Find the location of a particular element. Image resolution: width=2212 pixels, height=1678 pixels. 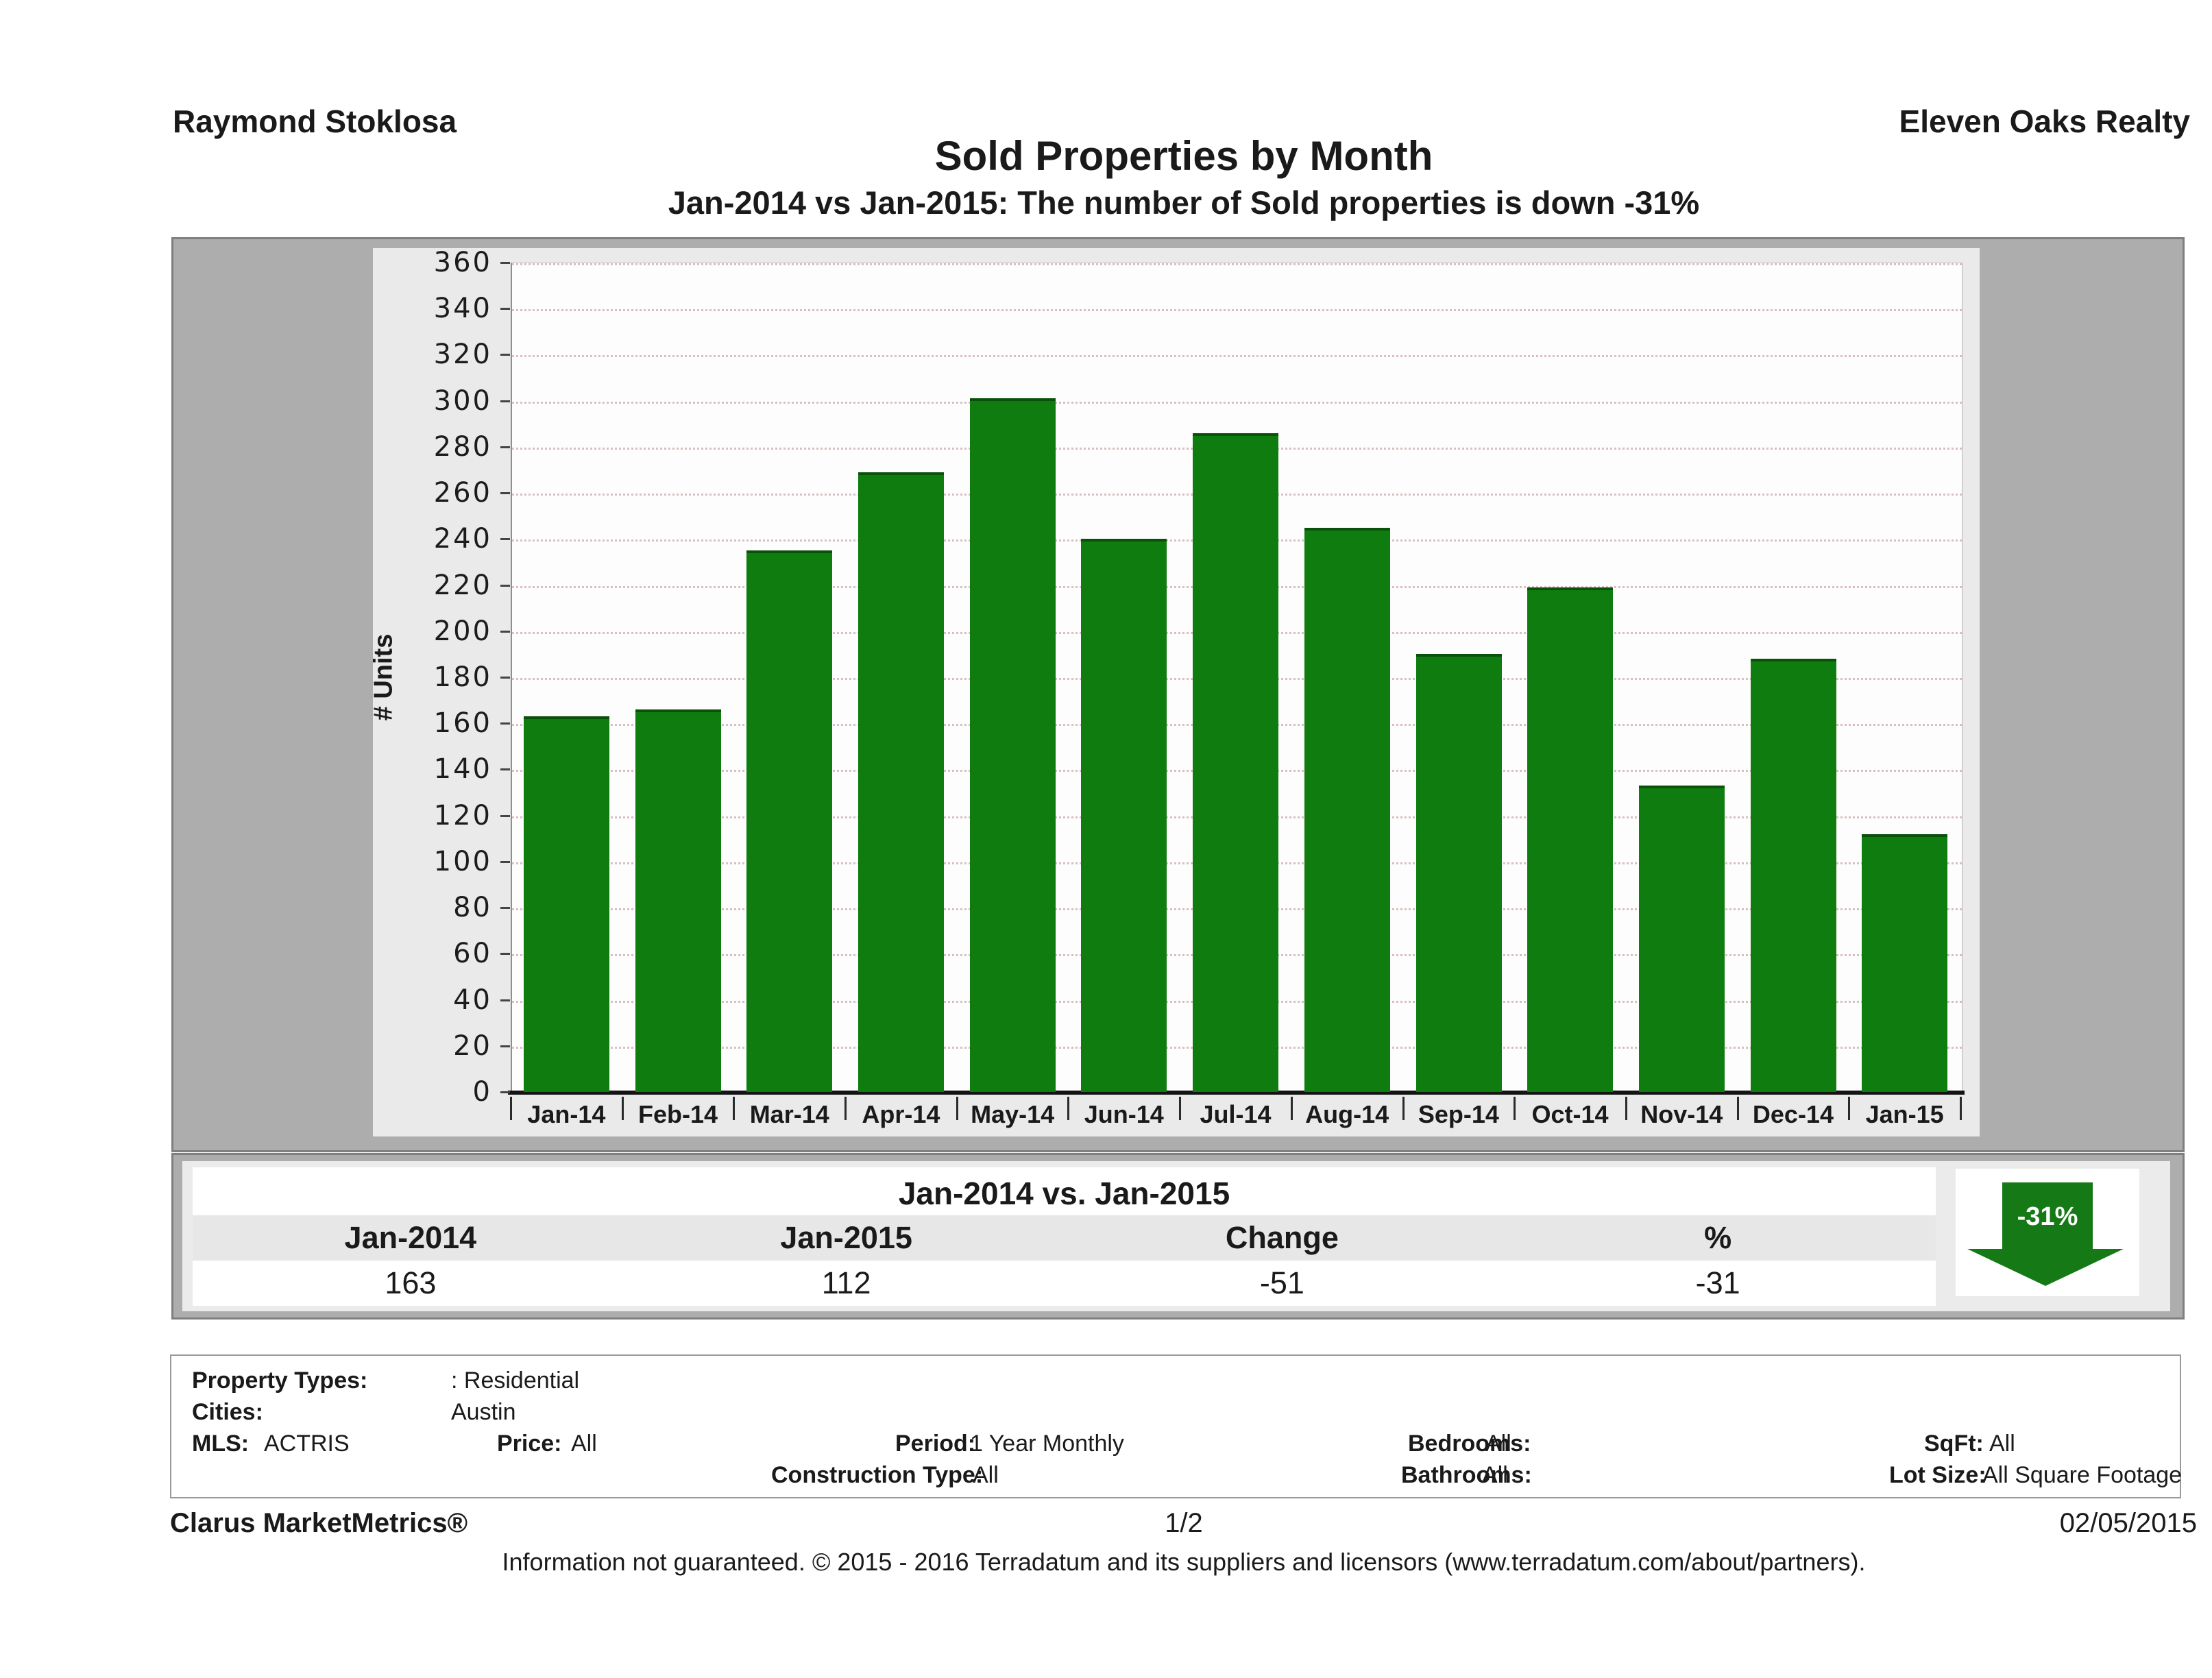

y-axis-tick-label: 100 is located at coordinates (463, 861).